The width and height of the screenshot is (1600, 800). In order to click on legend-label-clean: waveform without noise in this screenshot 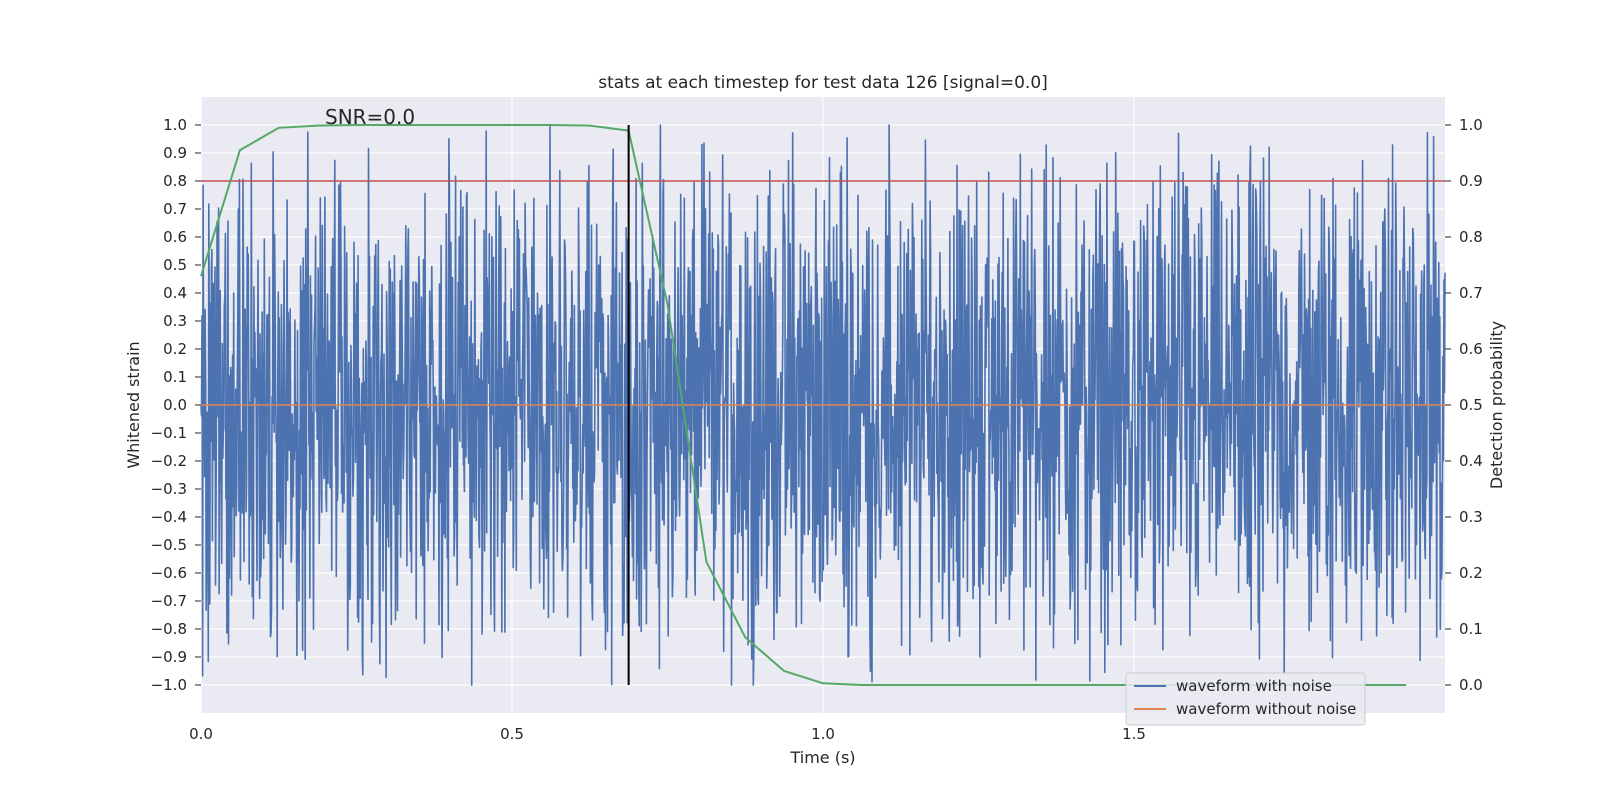, I will do `click(1266, 709)`.